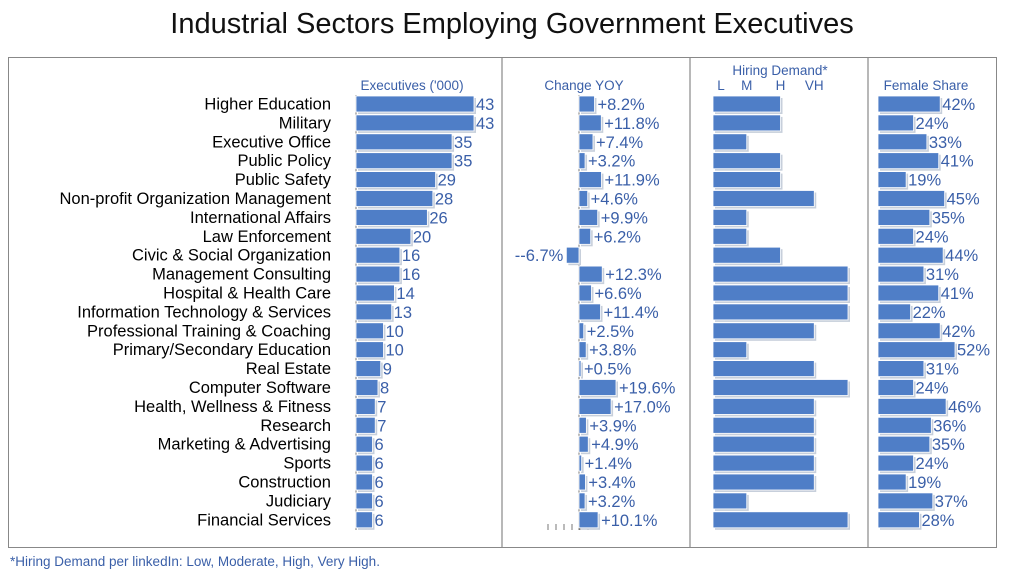 Image resolution: width=1024 pixels, height=573 pixels. What do you see at coordinates (633, 275) in the screenshot?
I see `change-yoy-value-label: +12.3%` at bounding box center [633, 275].